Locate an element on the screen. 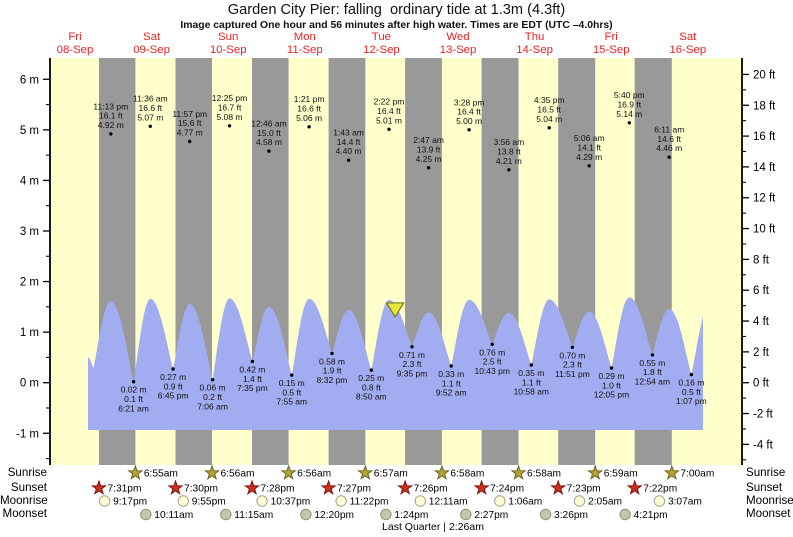  axis-label-left: 4 m is located at coordinates (29, 181).